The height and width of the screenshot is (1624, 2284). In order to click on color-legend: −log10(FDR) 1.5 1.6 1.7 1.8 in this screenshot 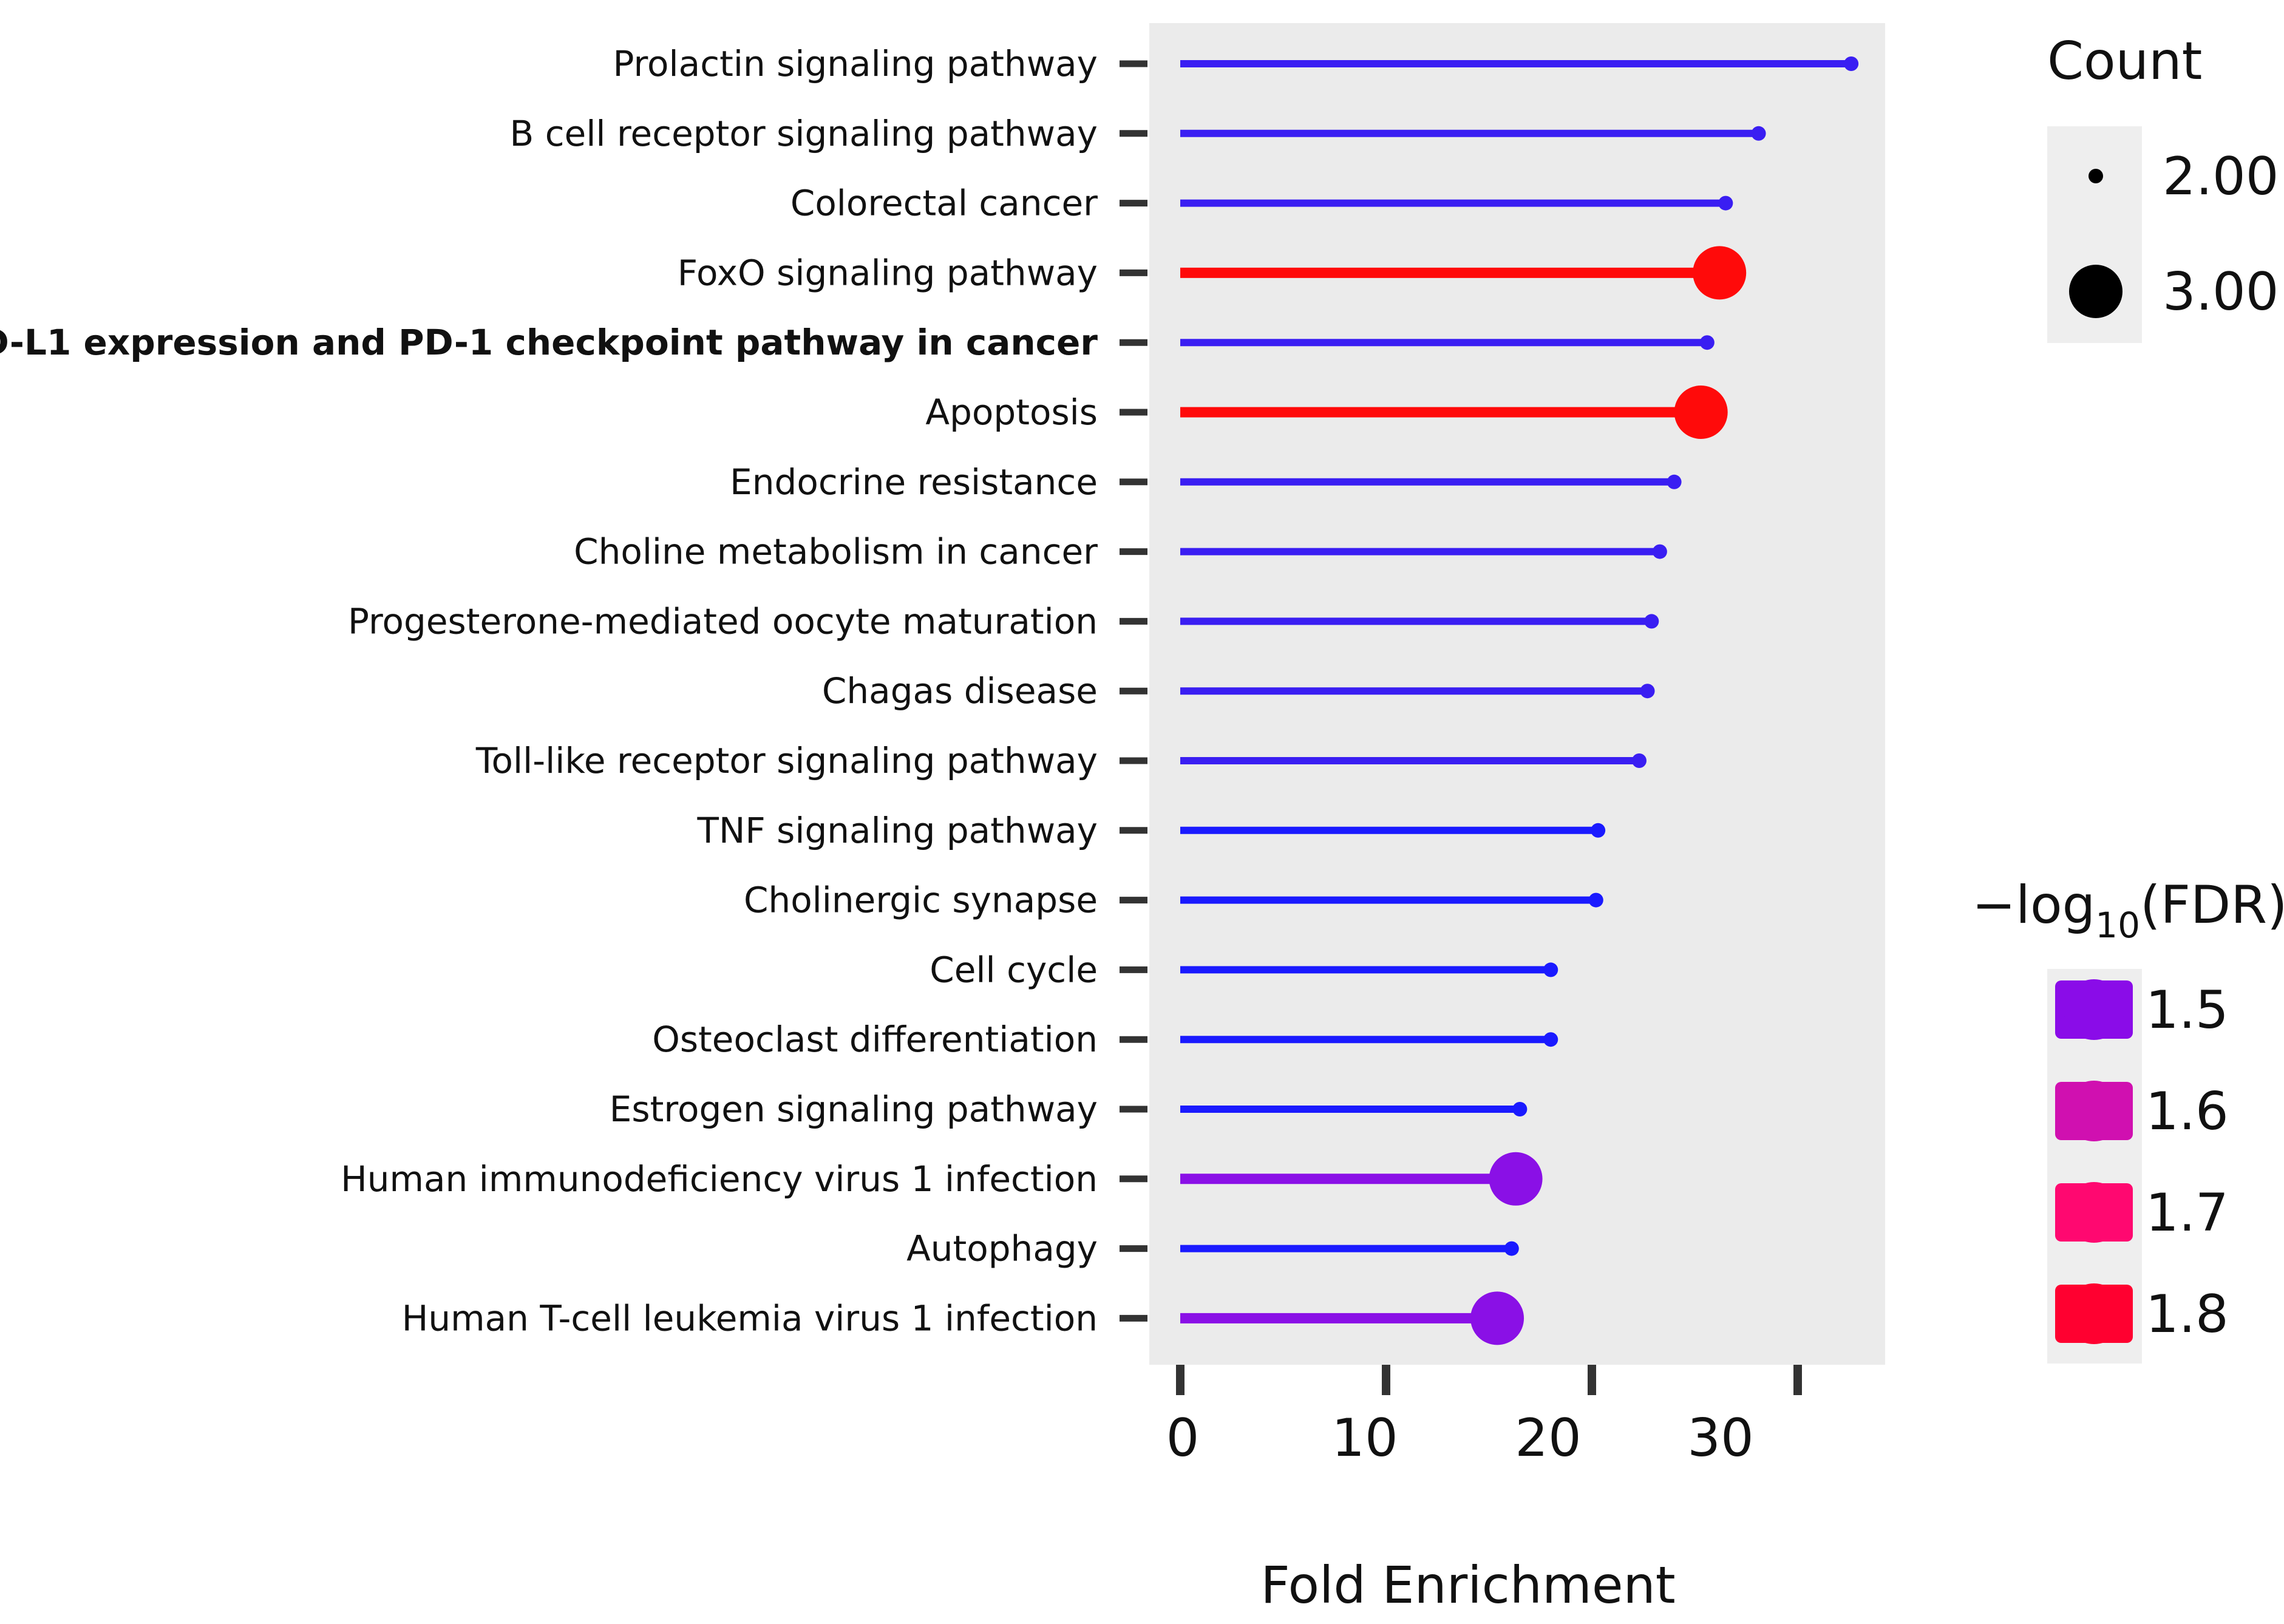, I will do `click(2128, 1119)`.